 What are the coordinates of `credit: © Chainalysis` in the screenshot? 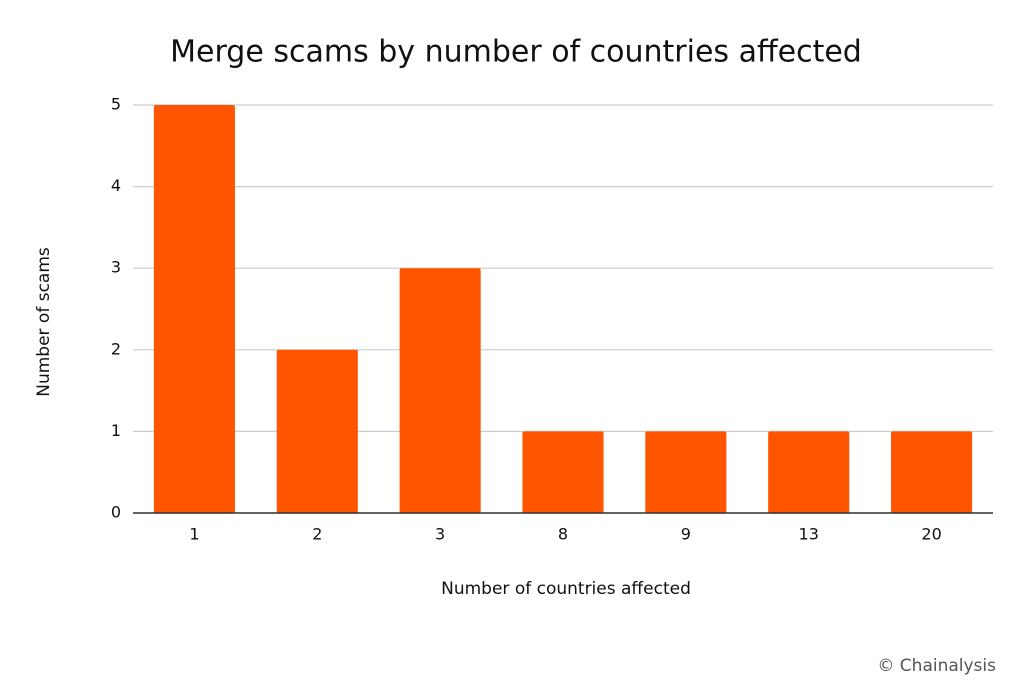 It's located at (936, 666).